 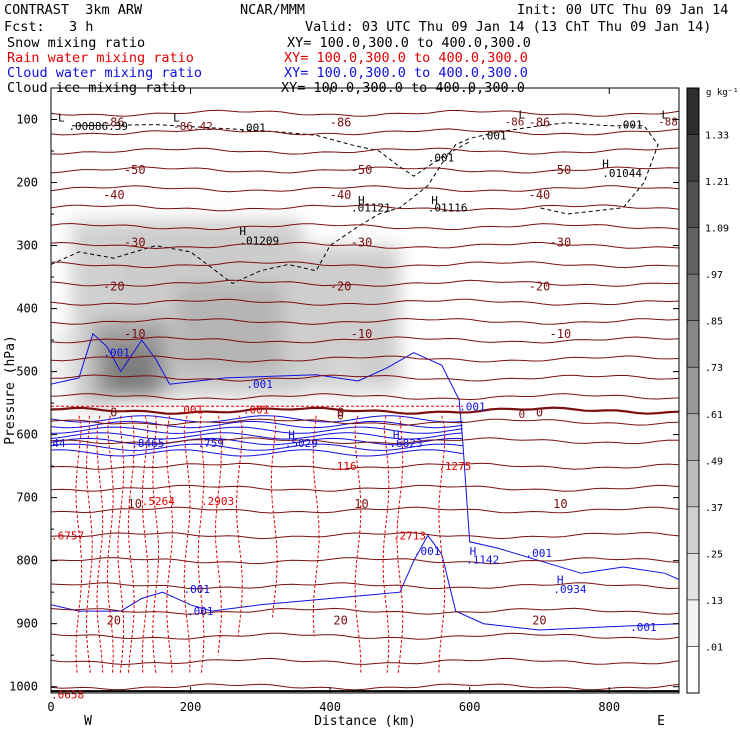 I want to click on contour-value-label: .01209, so click(x=259, y=241).